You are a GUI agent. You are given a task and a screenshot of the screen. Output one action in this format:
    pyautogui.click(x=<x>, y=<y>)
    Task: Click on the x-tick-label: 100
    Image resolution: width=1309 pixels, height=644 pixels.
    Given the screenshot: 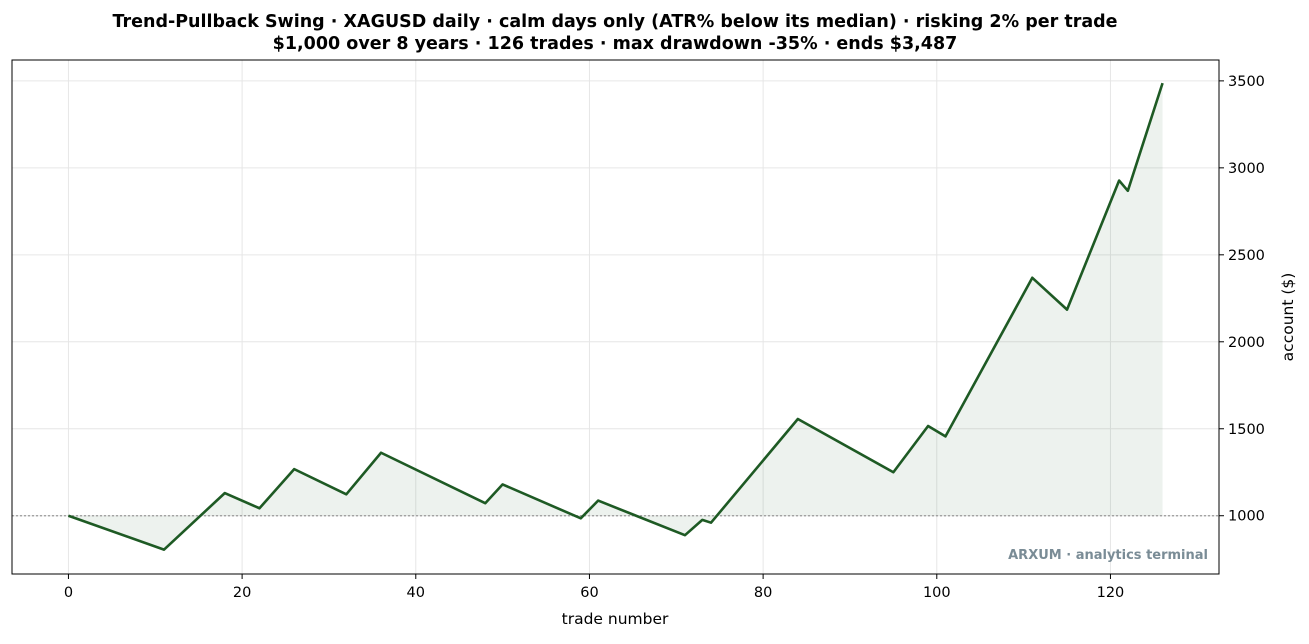 What is the action you would take?
    pyautogui.click(x=937, y=593)
    